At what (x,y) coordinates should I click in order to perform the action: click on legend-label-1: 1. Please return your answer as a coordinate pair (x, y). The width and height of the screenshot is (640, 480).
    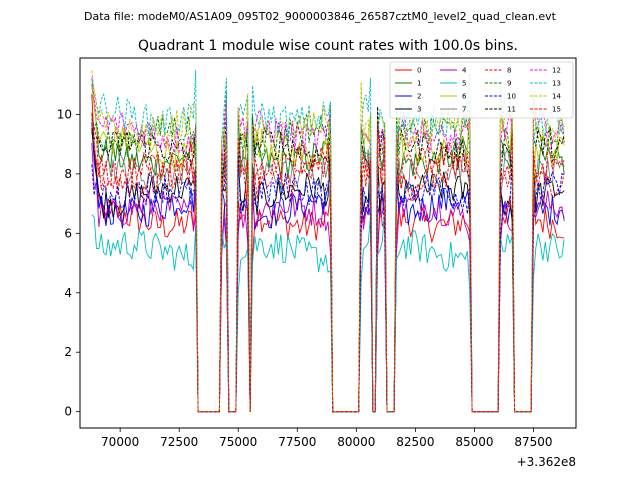
    Looking at the image, I should click on (419, 84).